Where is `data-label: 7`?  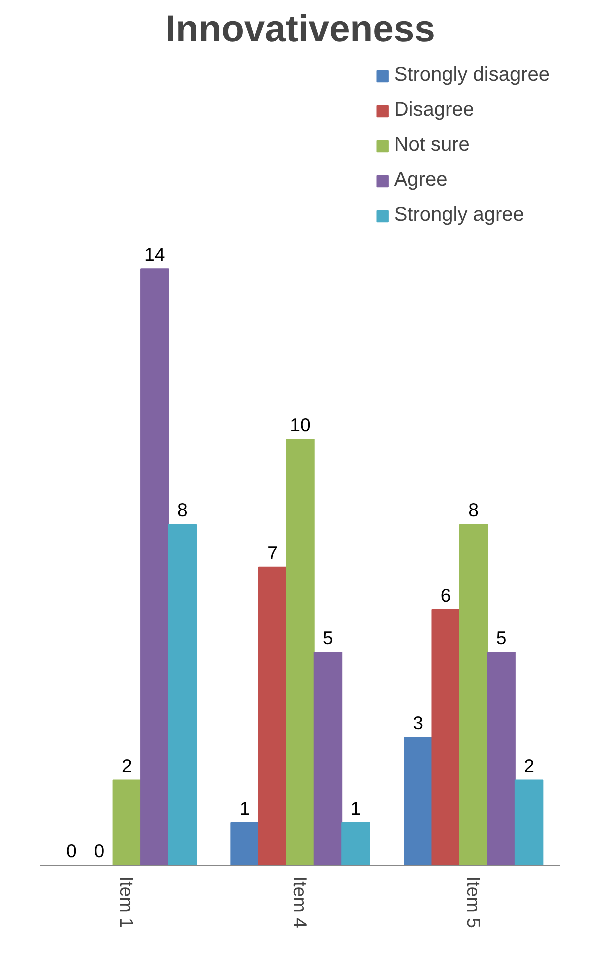 data-label: 7 is located at coordinates (273, 553).